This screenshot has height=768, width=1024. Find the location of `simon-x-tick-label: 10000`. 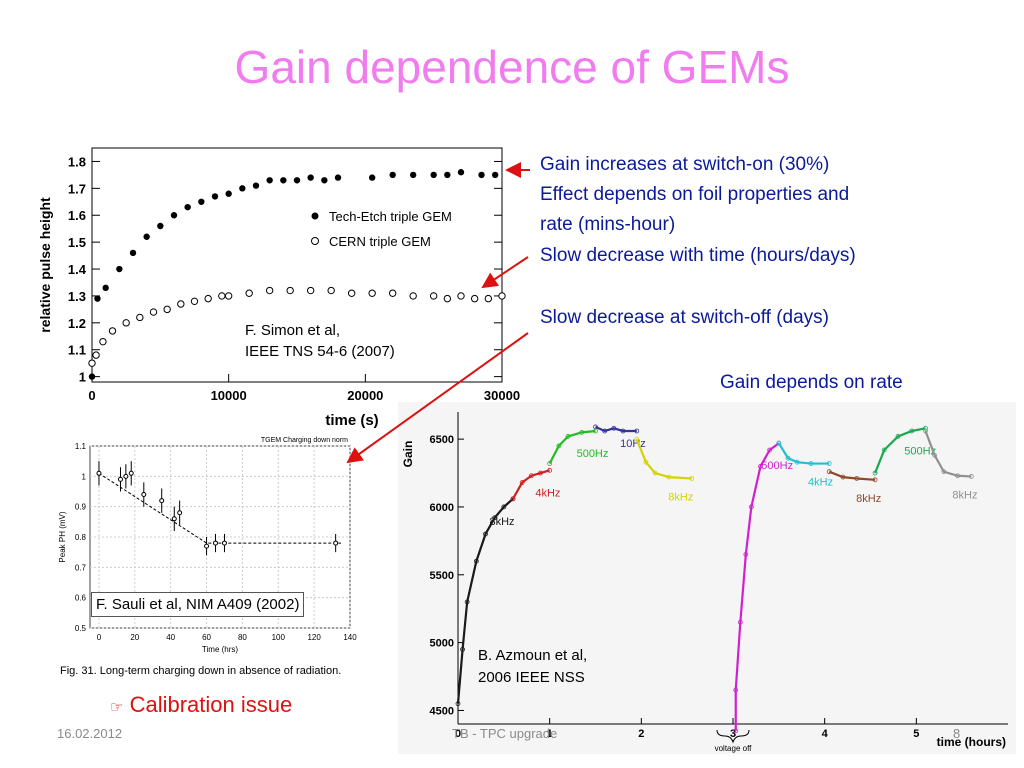

simon-x-tick-label: 10000 is located at coordinates (229, 395).